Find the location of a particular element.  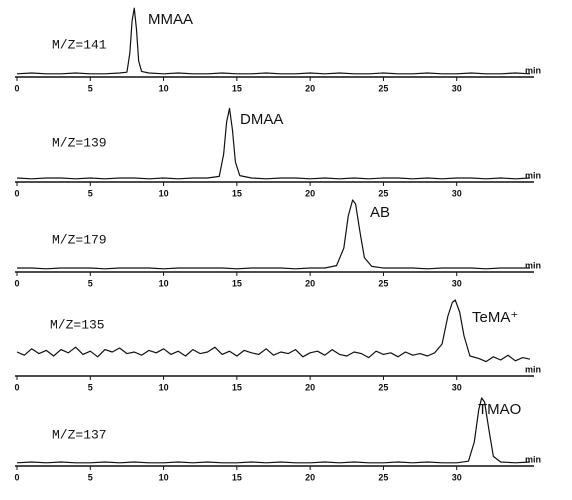

compound-label: DMAA is located at coordinates (261, 119).